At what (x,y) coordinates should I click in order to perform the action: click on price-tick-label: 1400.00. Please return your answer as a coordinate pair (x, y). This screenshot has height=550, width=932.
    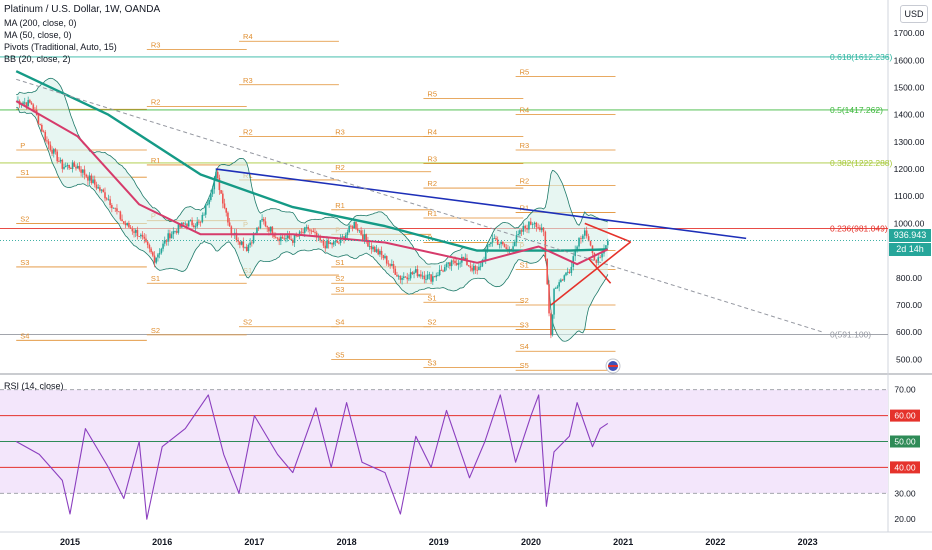
    Looking at the image, I should click on (909, 115).